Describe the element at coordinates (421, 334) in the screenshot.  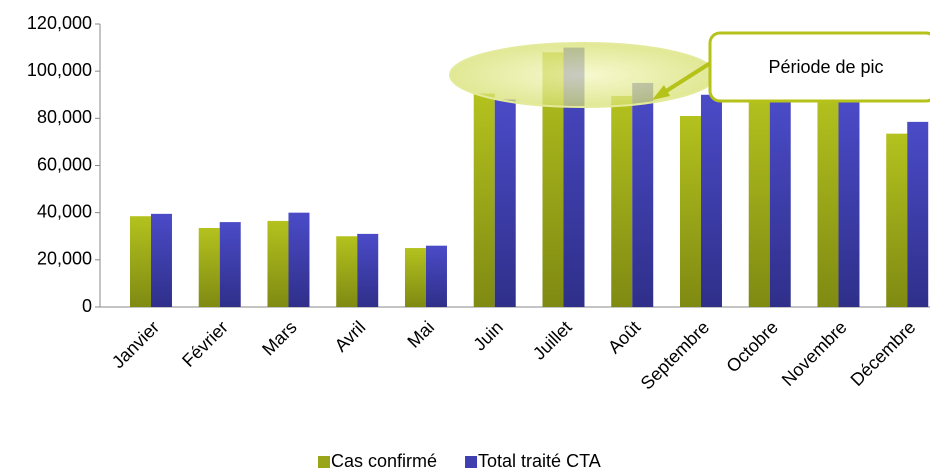
I see `x-tick-label: Mai` at that location.